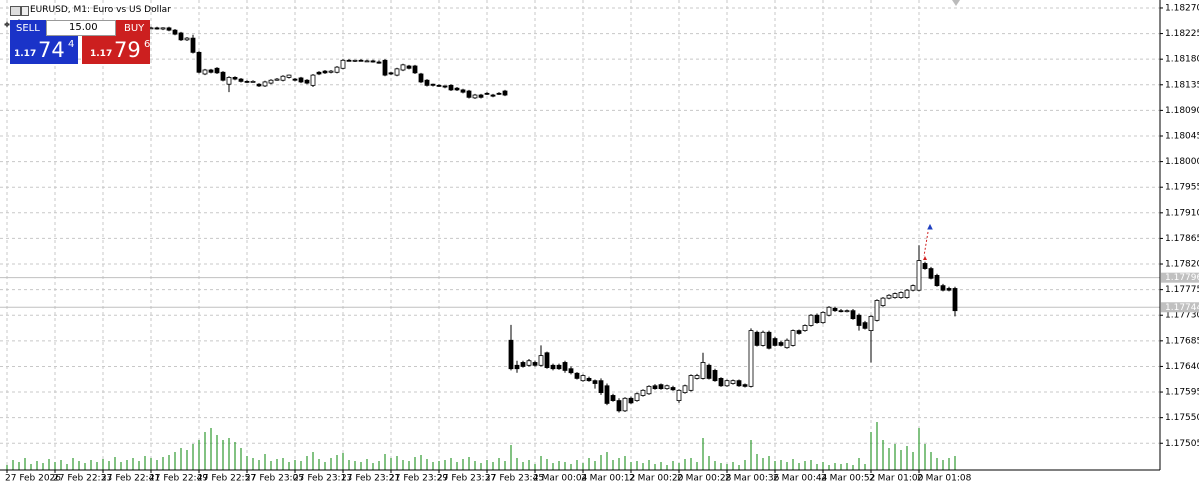 This screenshot has width=1199, height=486. I want to click on buy-label: BUY, so click(134, 28).